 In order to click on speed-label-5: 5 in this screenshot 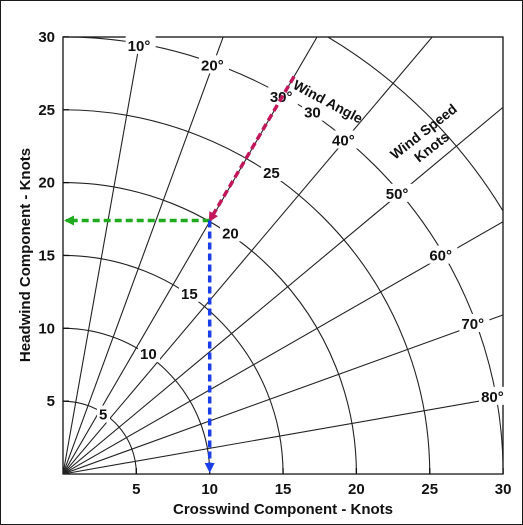, I will do `click(103, 415)`.